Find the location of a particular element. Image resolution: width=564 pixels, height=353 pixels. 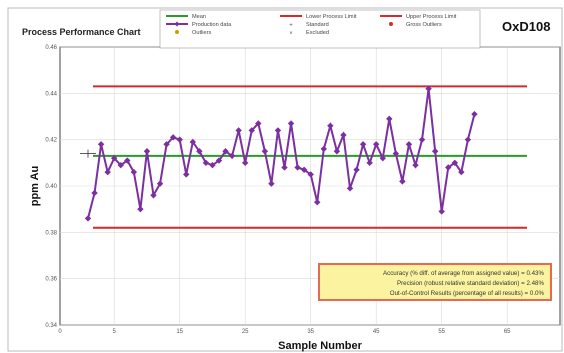

x-tick-label: 15 is located at coordinates (179, 332).